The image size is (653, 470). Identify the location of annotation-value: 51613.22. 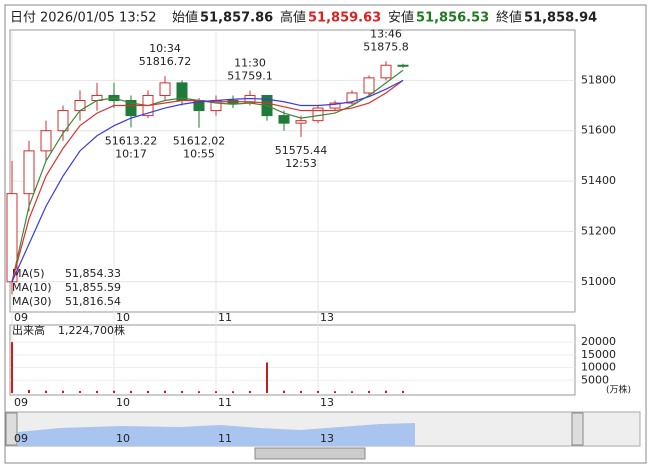
(131, 140).